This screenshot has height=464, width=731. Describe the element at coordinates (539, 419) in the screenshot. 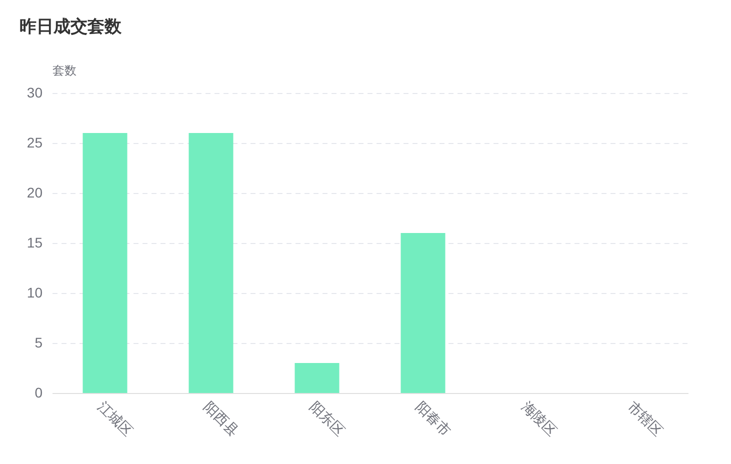

I see `x-tick-label: 海陵区` at that location.